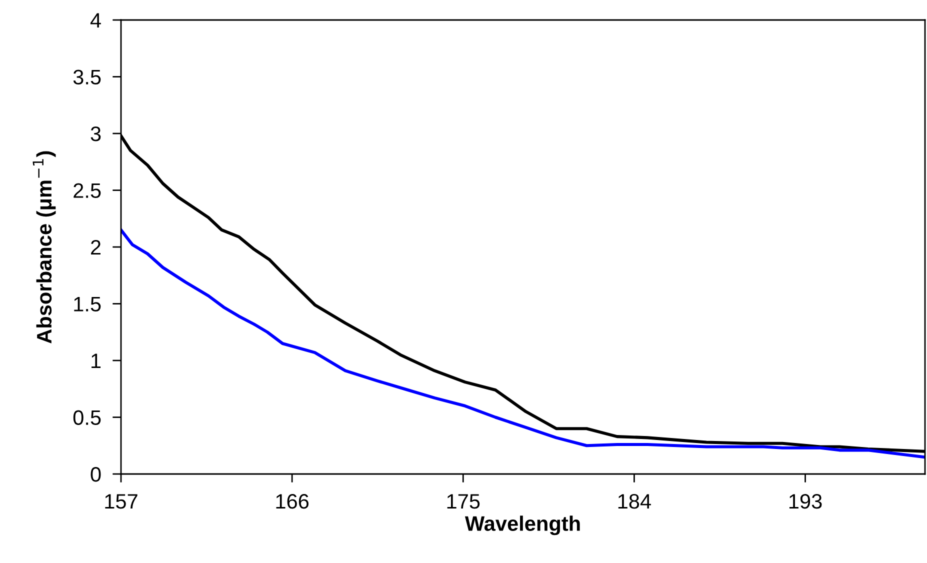  What do you see at coordinates (95, 20) in the screenshot?
I see `y-tick-label: 4` at bounding box center [95, 20].